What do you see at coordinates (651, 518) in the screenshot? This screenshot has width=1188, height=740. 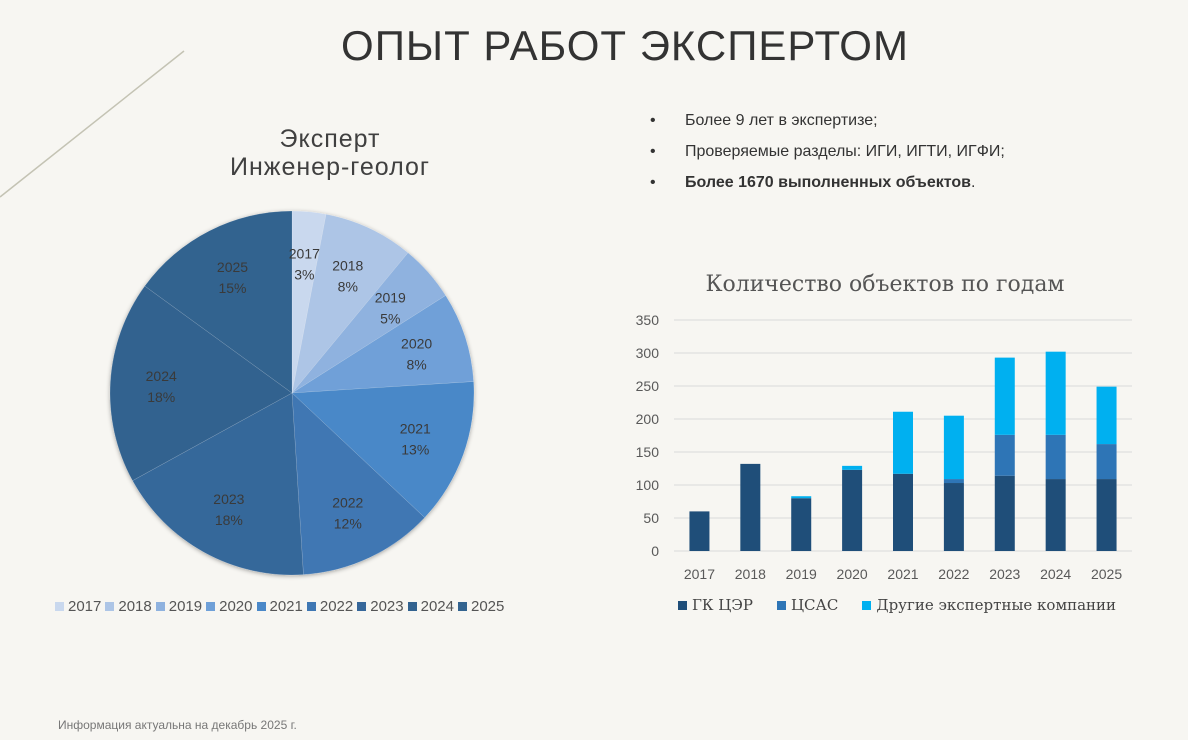 I see `y-tick-label: 50` at bounding box center [651, 518].